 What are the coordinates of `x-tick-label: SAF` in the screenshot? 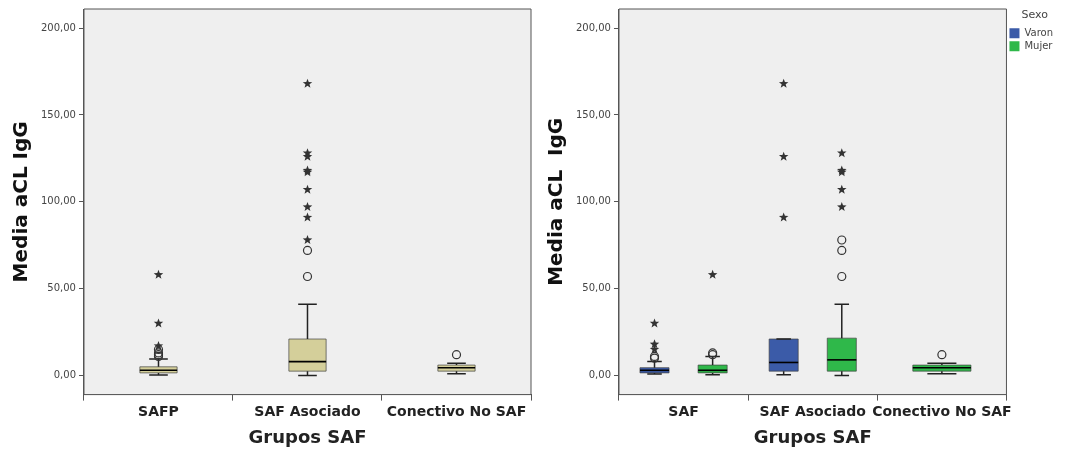 It's located at (683, 410).